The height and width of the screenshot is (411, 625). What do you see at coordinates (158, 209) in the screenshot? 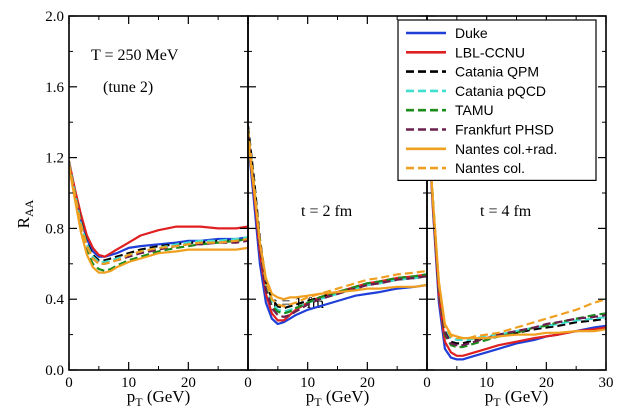
I see `series-line-lbl-ccnu` at bounding box center [158, 209].